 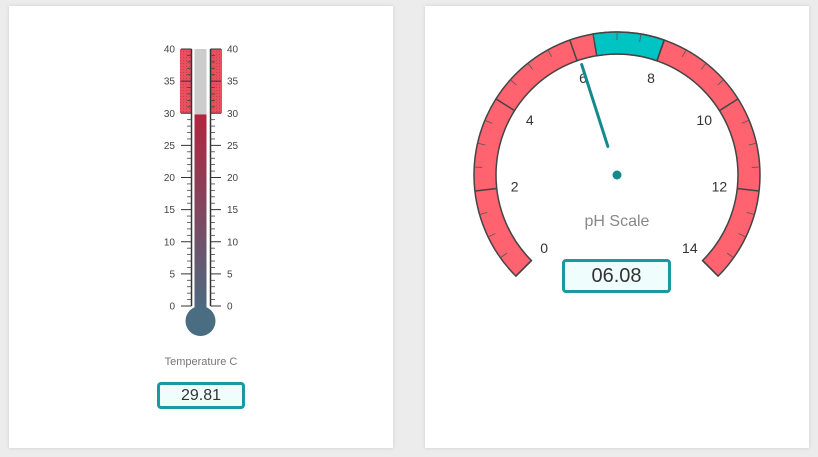 What do you see at coordinates (629, 46) in the screenshot?
I see `gauge-normal-zone` at bounding box center [629, 46].